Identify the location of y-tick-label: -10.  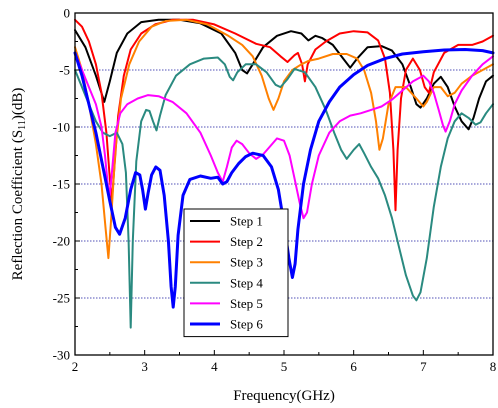
(61, 127).